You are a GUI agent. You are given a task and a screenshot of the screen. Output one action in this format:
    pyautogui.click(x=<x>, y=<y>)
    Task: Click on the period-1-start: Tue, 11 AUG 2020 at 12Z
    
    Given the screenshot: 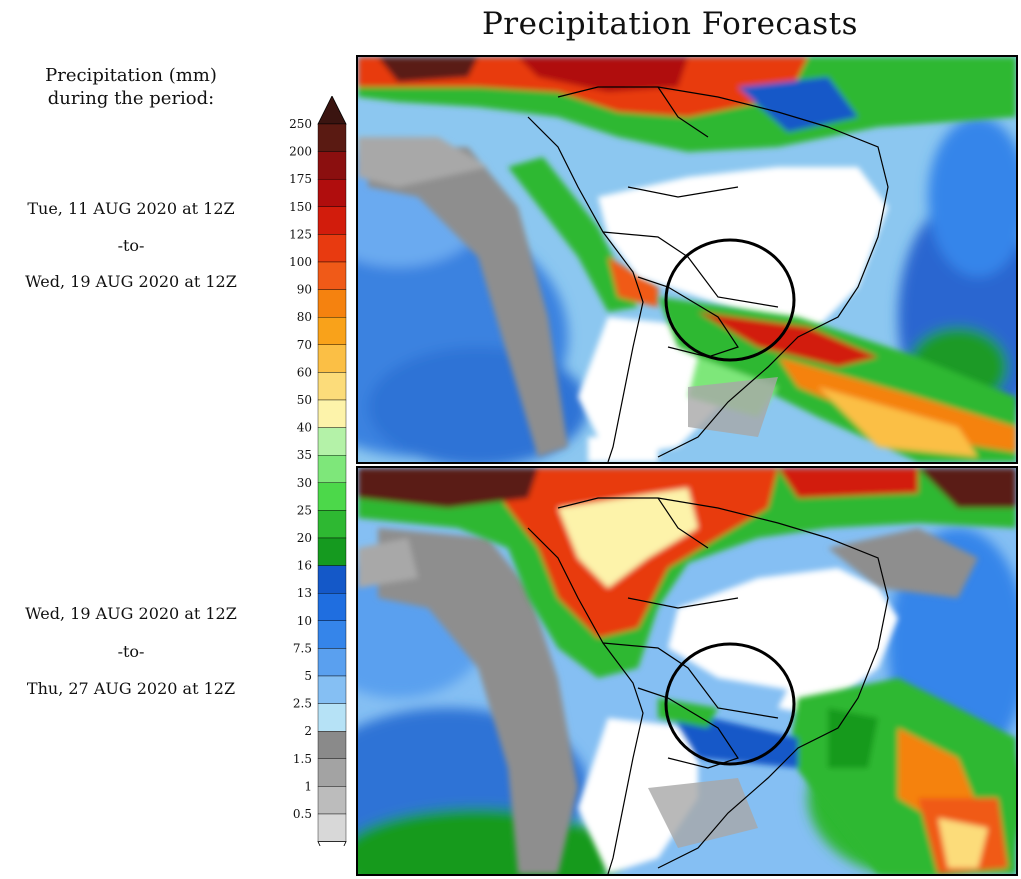 What is the action you would take?
    pyautogui.click(x=131, y=208)
    